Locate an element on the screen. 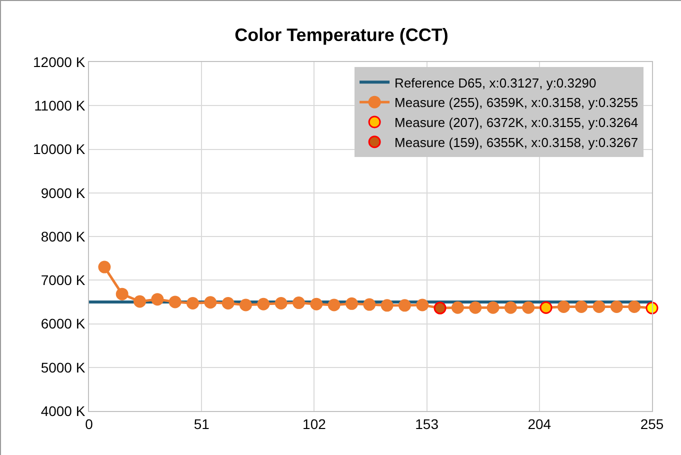 This screenshot has height=455, width=681. x-tick-label: 204 is located at coordinates (540, 424).